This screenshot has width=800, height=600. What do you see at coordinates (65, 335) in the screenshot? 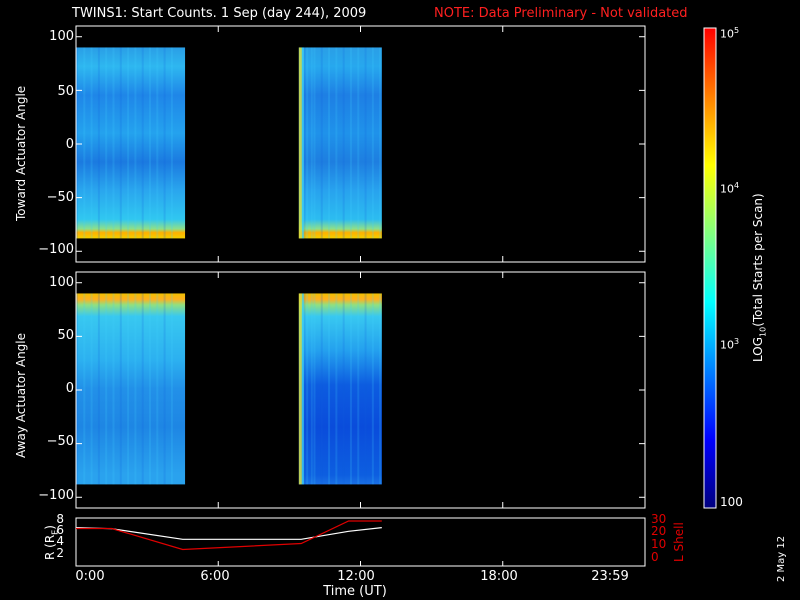
I see `bottom-ytick: 50` at bounding box center [65, 335].